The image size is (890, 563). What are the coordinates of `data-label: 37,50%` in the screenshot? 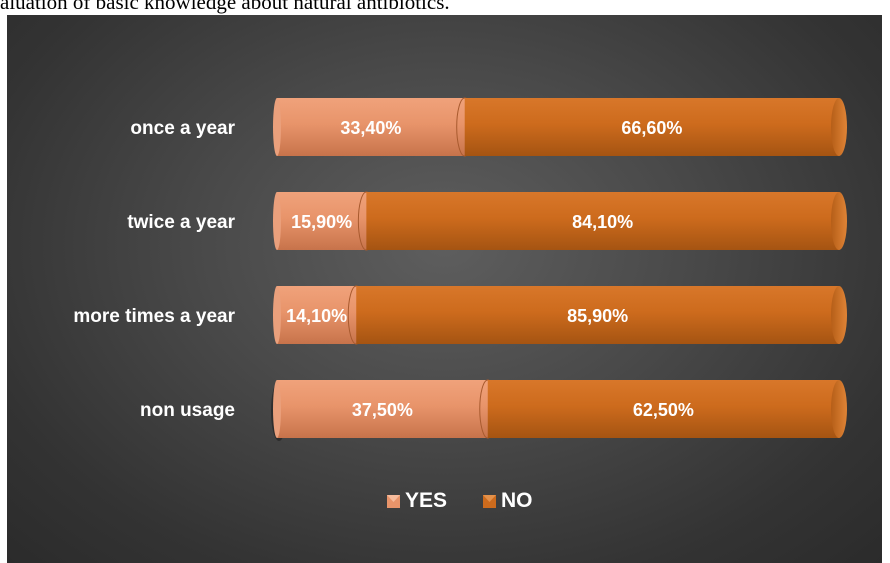 It's located at (382, 410).